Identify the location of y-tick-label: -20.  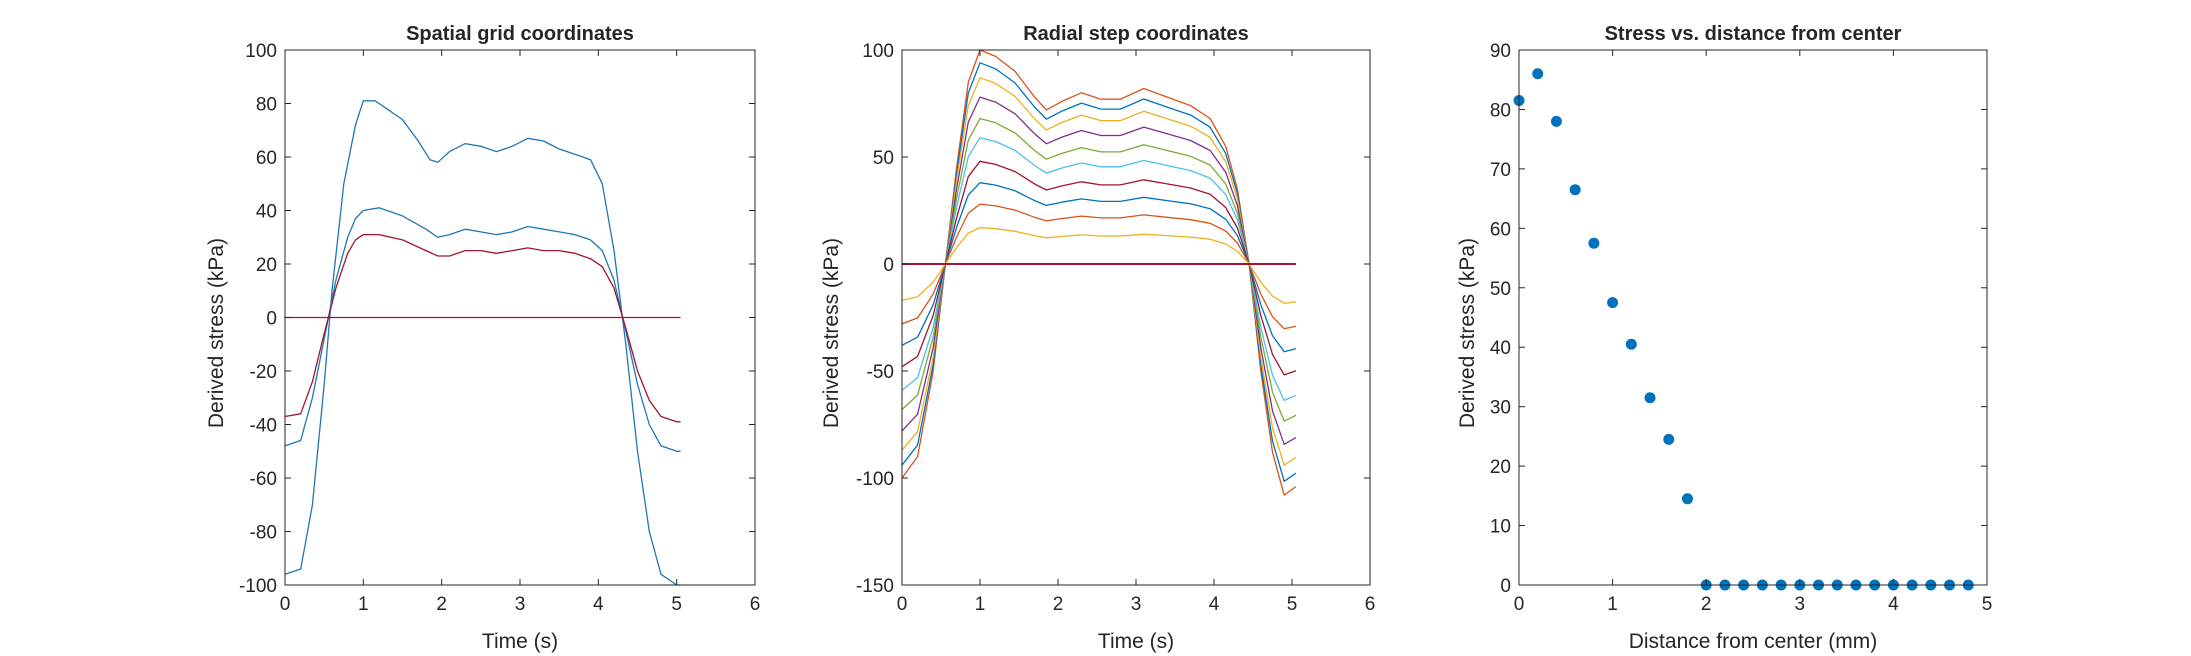
(263, 372).